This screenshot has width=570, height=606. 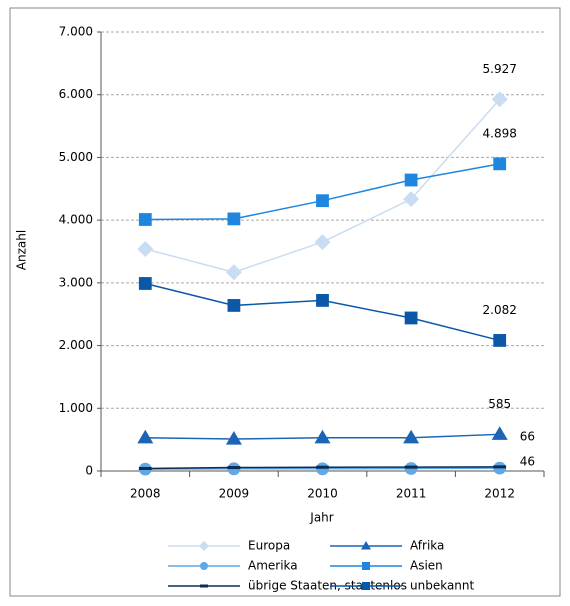 I want to click on data-label: 2.082, so click(x=500, y=310).